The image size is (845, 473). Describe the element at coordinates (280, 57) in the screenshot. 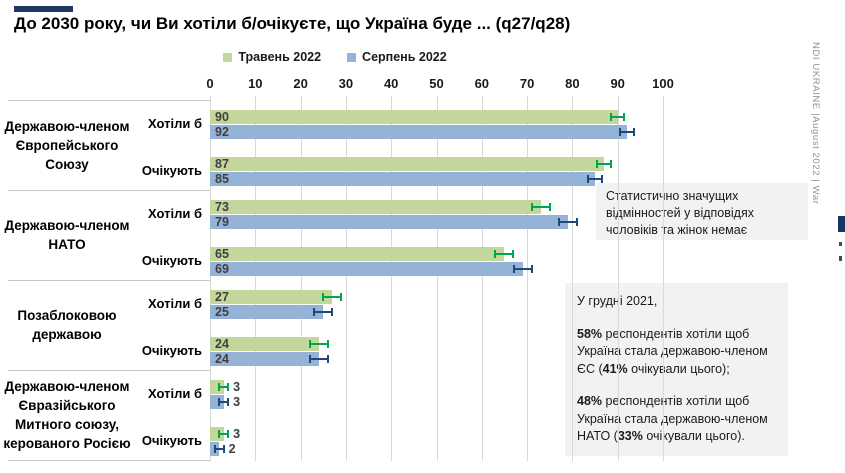

I see `legend-label: Травень 2022` at that location.